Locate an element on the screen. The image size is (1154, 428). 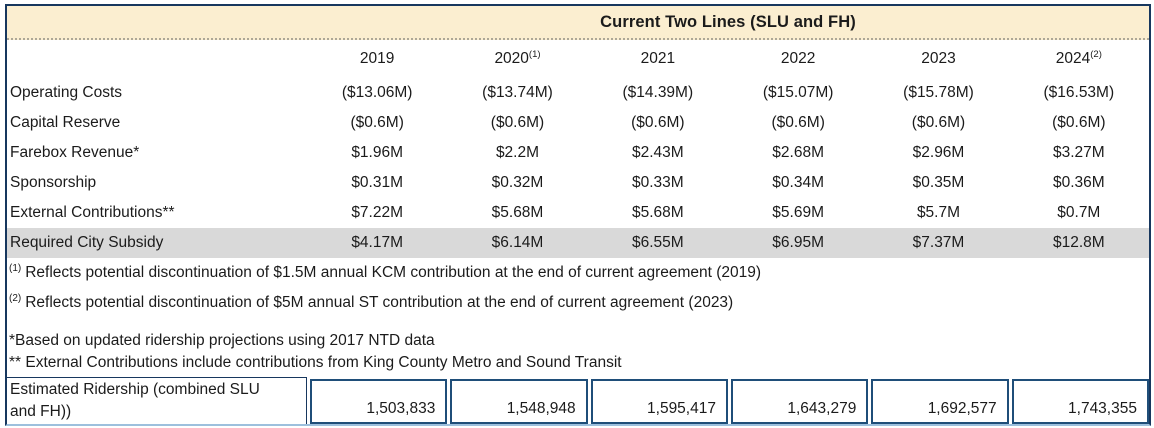
year-label: 2020 is located at coordinates (511, 59).